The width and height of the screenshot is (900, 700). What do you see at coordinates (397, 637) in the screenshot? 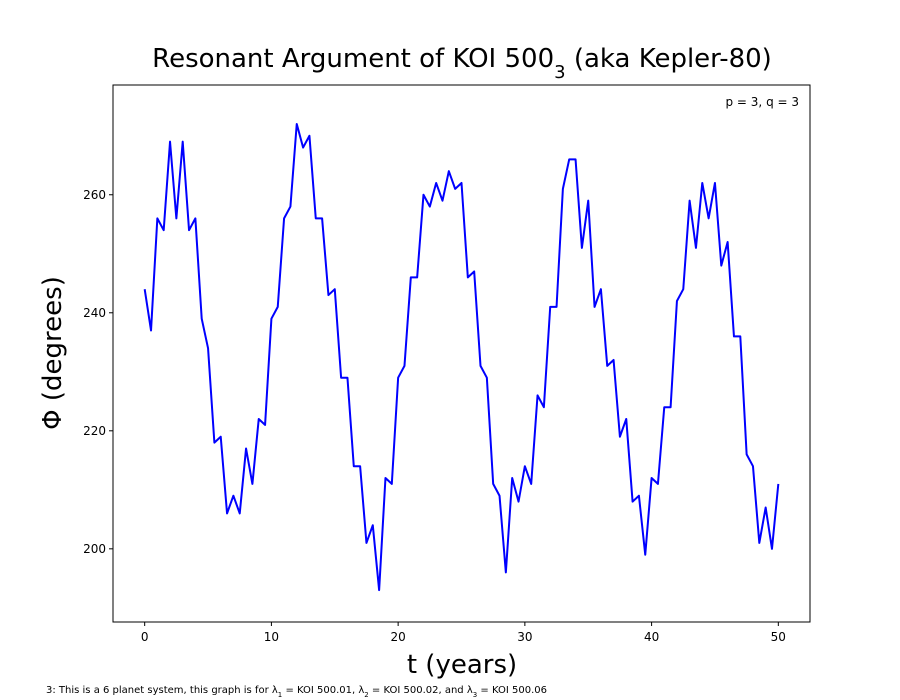
I see `x-tick-label: 20` at bounding box center [397, 637].